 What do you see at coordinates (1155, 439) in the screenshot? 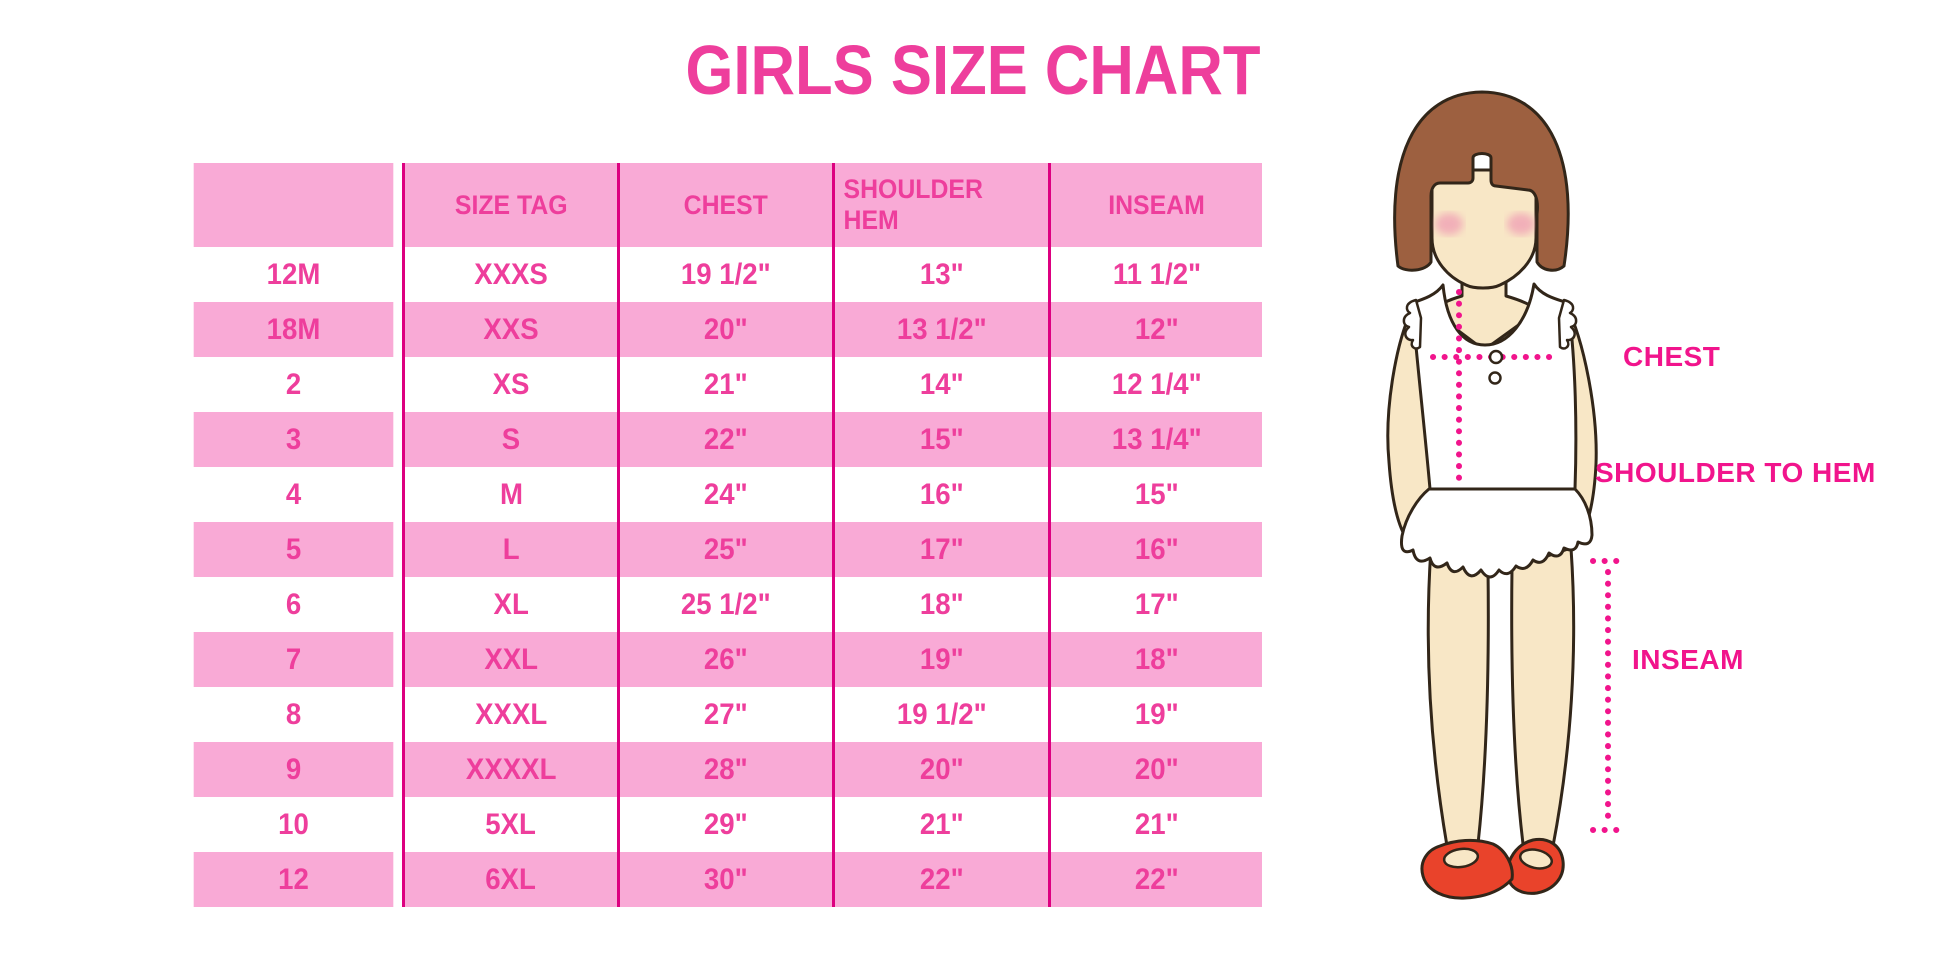
I see `value-cell: 13 1/4"` at bounding box center [1155, 439].